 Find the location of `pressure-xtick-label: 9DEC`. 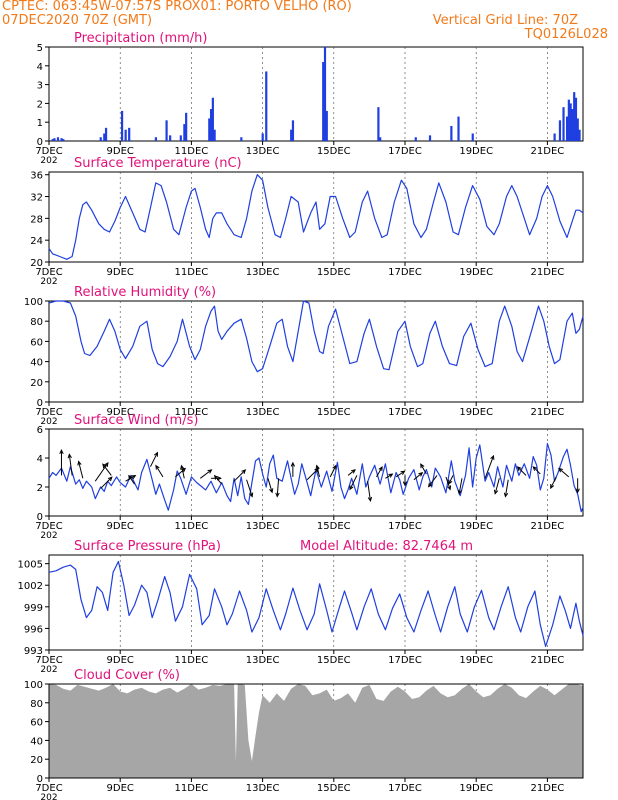

pressure-xtick-label: 9DEC is located at coordinates (120, 660).